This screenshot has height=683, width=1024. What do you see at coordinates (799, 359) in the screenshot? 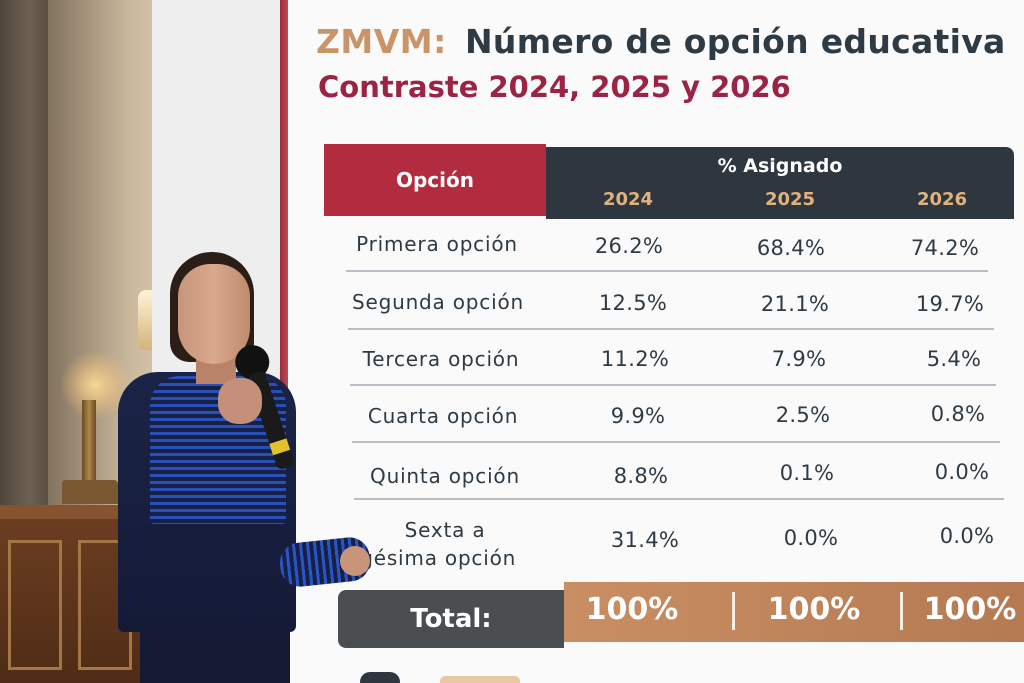
I see `cell-2025: 7.9%` at bounding box center [799, 359].